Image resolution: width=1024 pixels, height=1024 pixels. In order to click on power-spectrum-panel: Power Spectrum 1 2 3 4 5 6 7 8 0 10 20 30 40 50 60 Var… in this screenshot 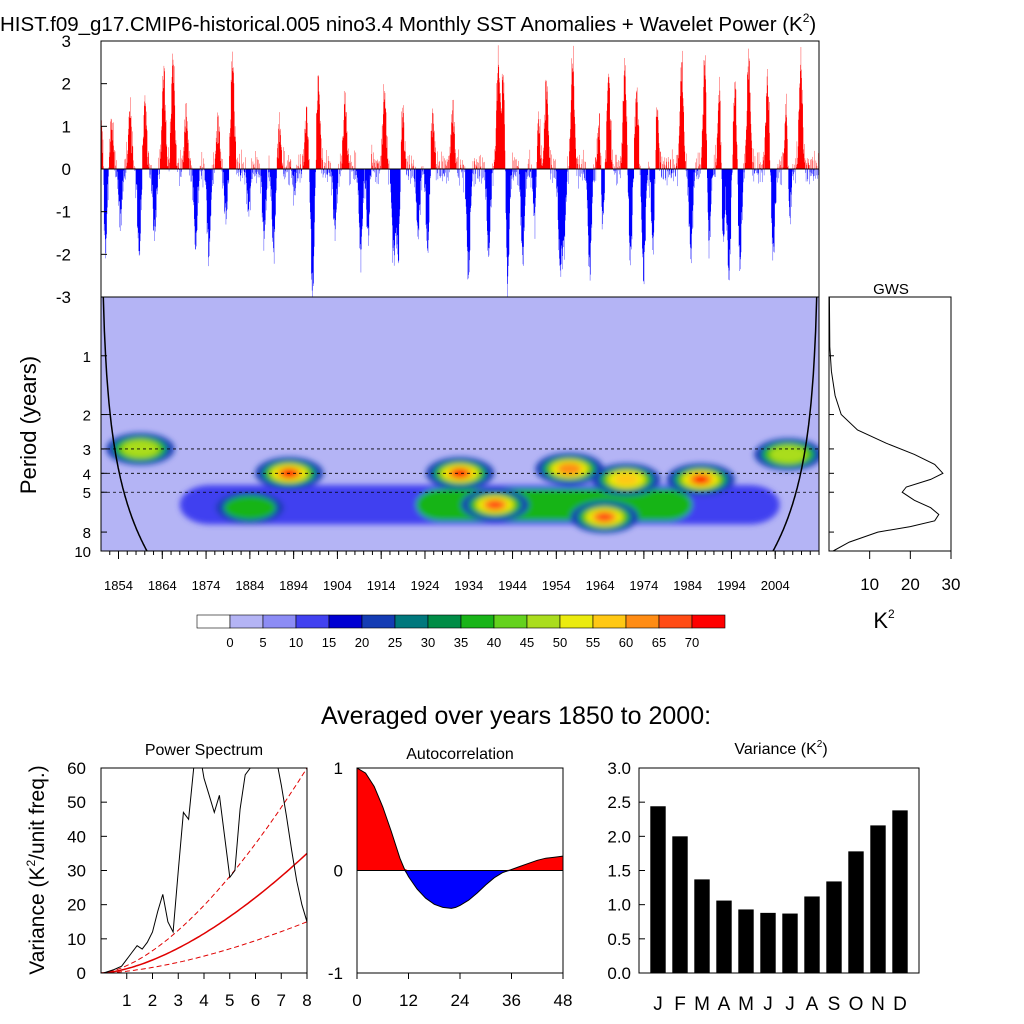, I will do `click(168, 876)`.